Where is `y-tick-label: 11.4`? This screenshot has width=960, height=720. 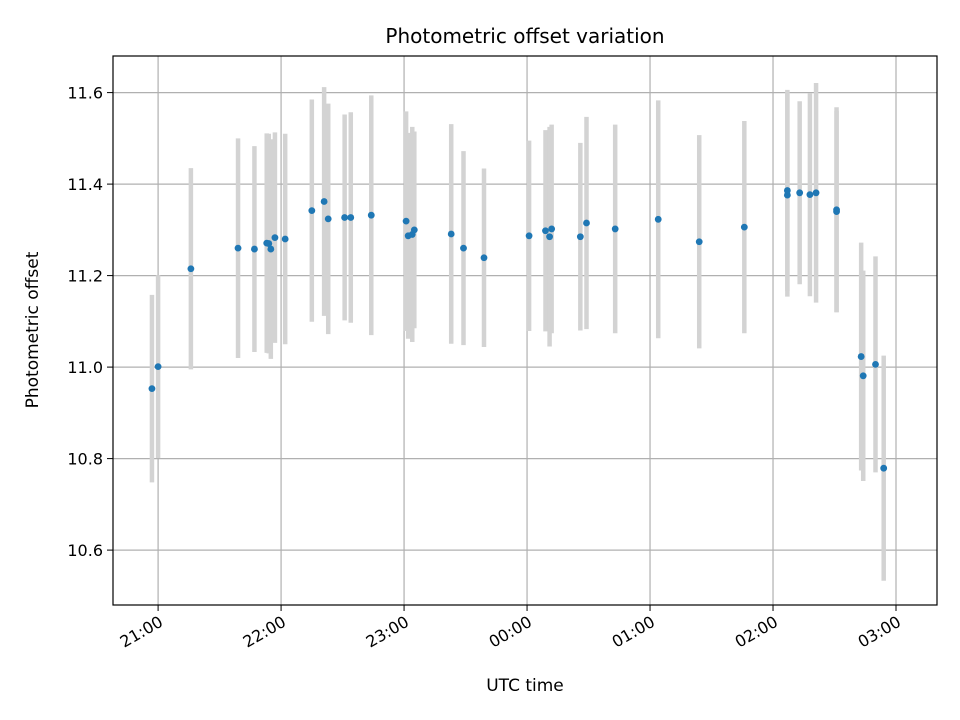 y-tick-label: 11.4 is located at coordinates (85, 184).